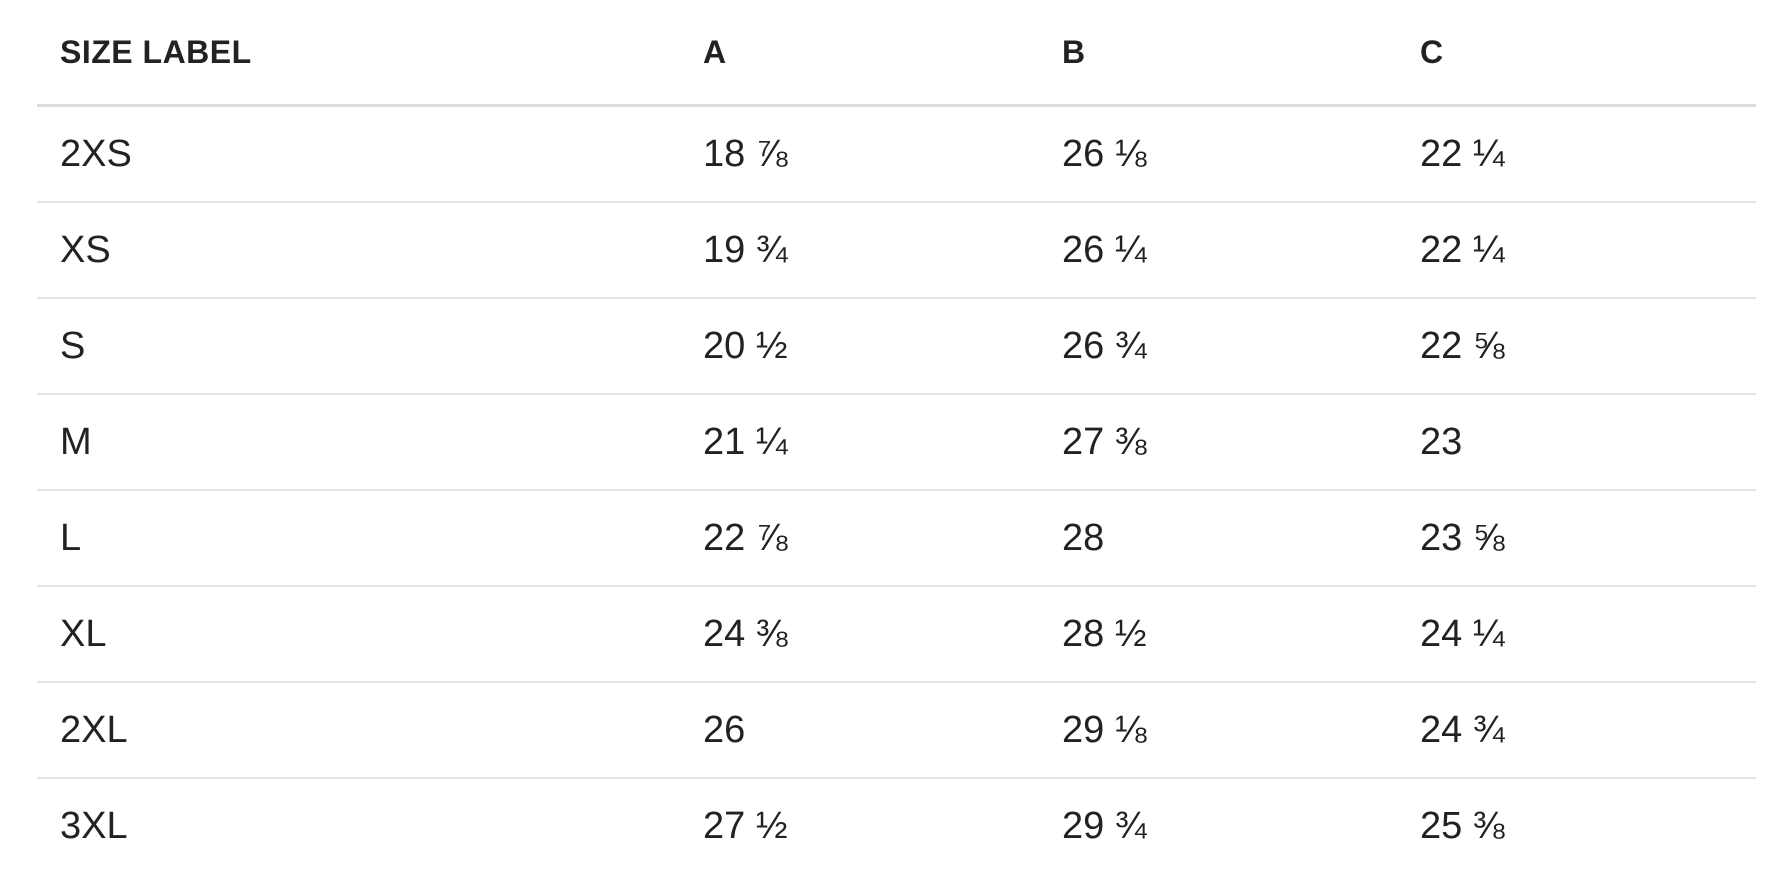  Describe the element at coordinates (370, 250) in the screenshot. I see `size-label-cell: XS` at that location.